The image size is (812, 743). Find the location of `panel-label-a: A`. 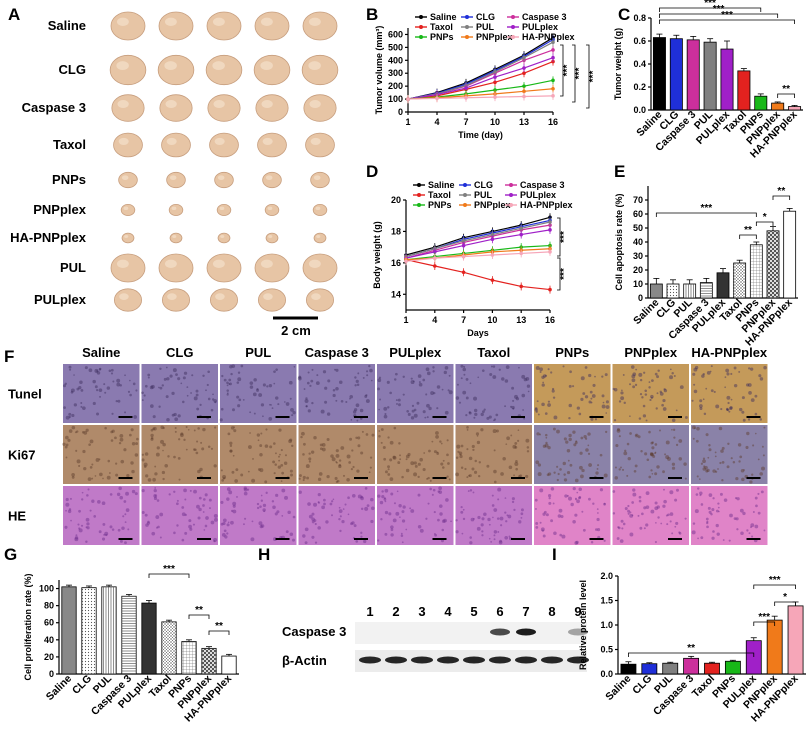

panel-label-a: A is located at coordinates (14, 14).